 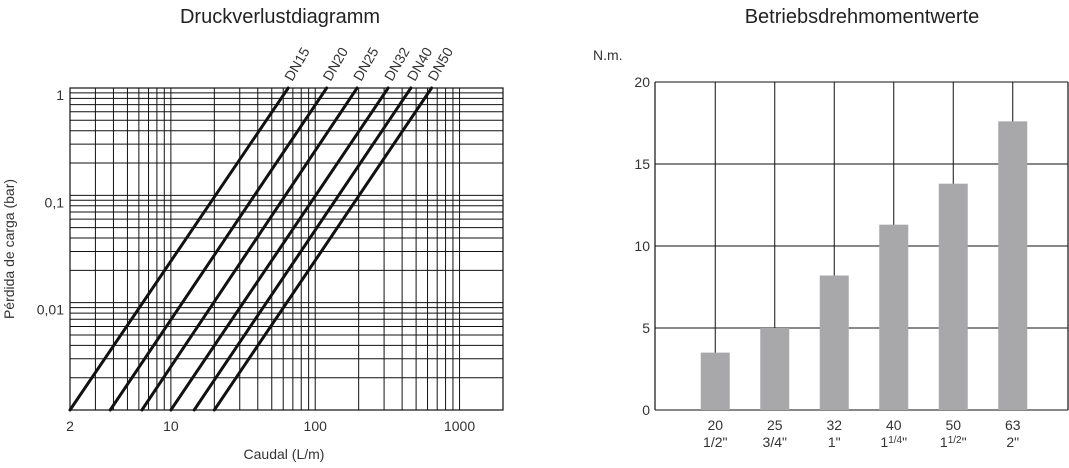 I want to click on x-tick-label: 10, so click(x=171, y=426).